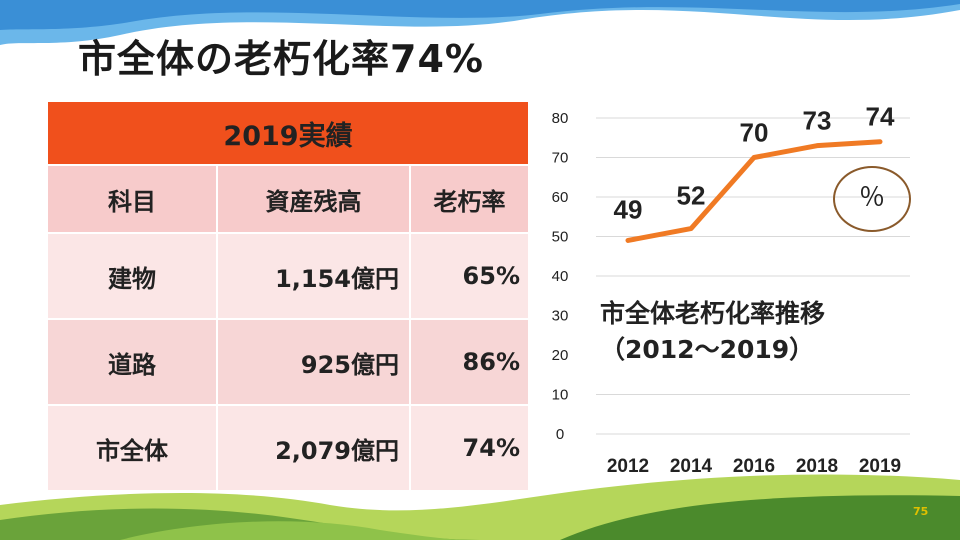 The width and height of the screenshot is (960, 540). I want to click on table-header: 2019実績, so click(288, 133).